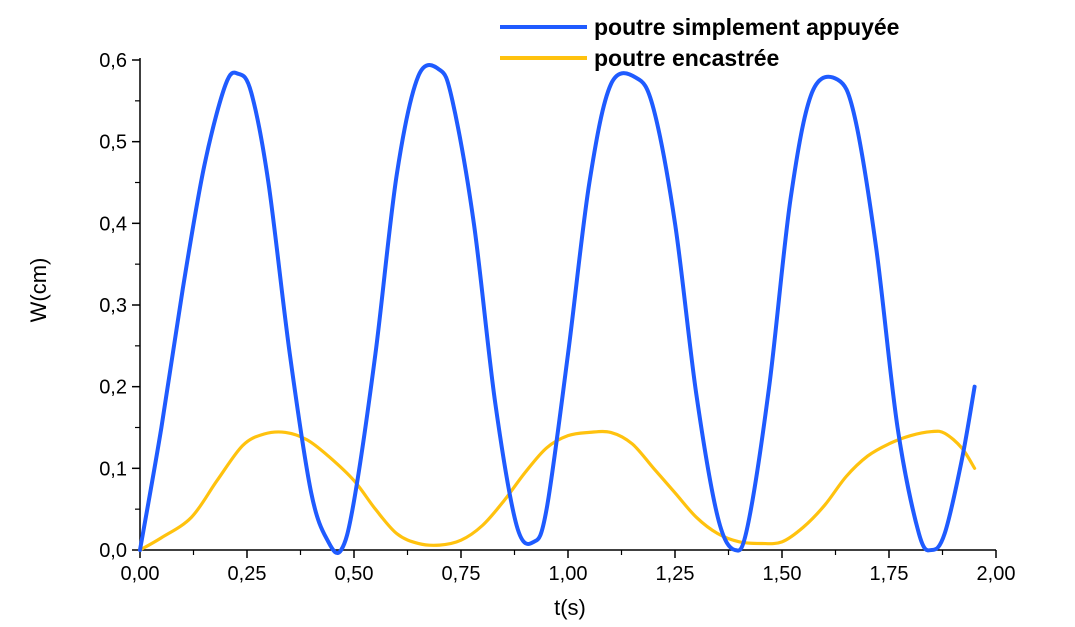 This screenshot has height=627, width=1075. What do you see at coordinates (686, 58) in the screenshot?
I see `legend-label: poutre encastrée` at bounding box center [686, 58].